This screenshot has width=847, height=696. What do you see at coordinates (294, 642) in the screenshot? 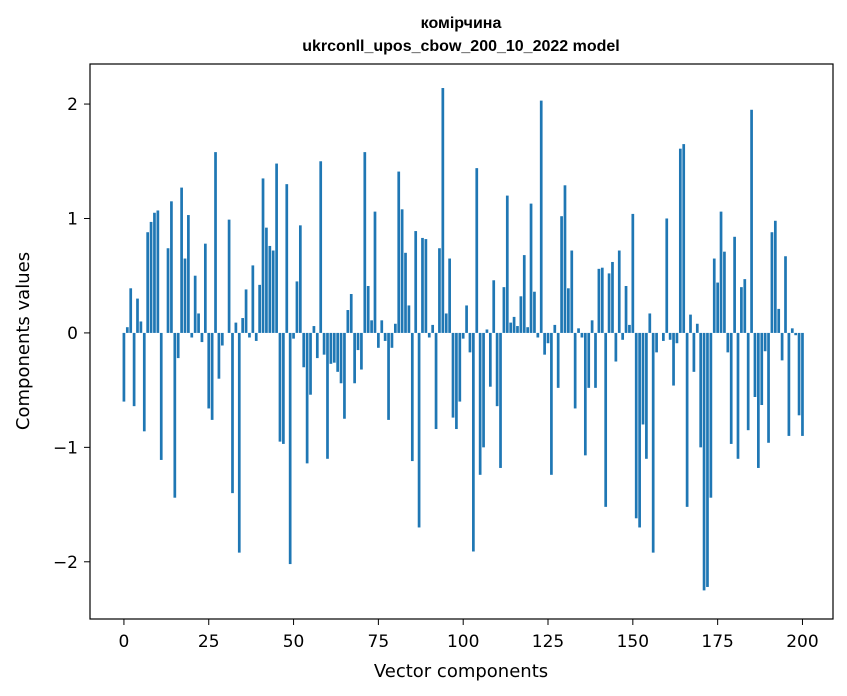
I see `x-tick-label: 50` at bounding box center [294, 642].